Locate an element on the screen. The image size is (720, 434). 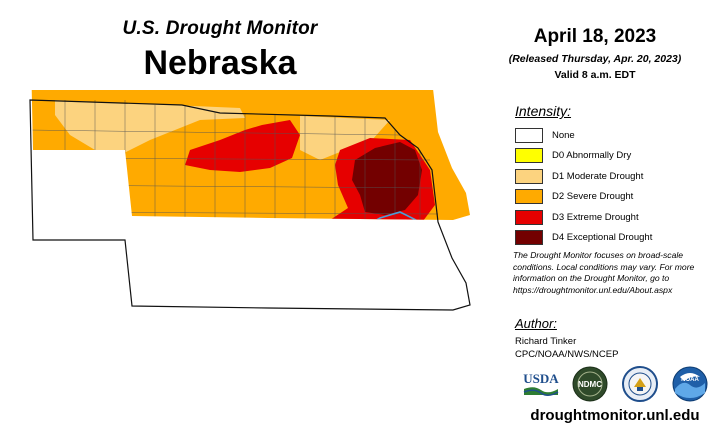
valid-time: Valid 8 a.m. EDT is located at coordinates (595, 75).